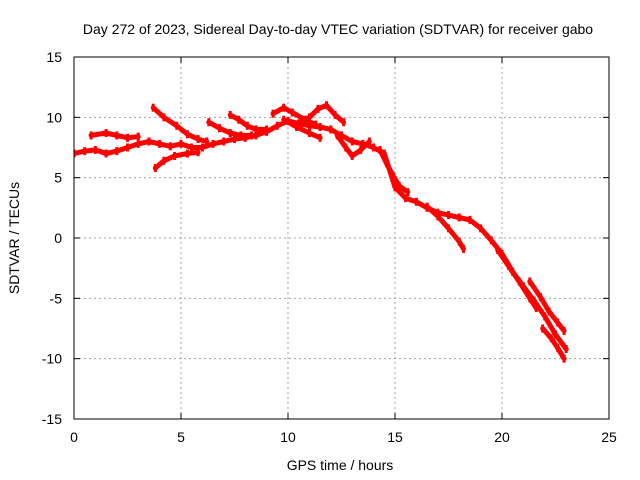 Image resolution: width=640 pixels, height=480 pixels. What do you see at coordinates (181, 437) in the screenshot?
I see `x-tick-label: 5` at bounding box center [181, 437].